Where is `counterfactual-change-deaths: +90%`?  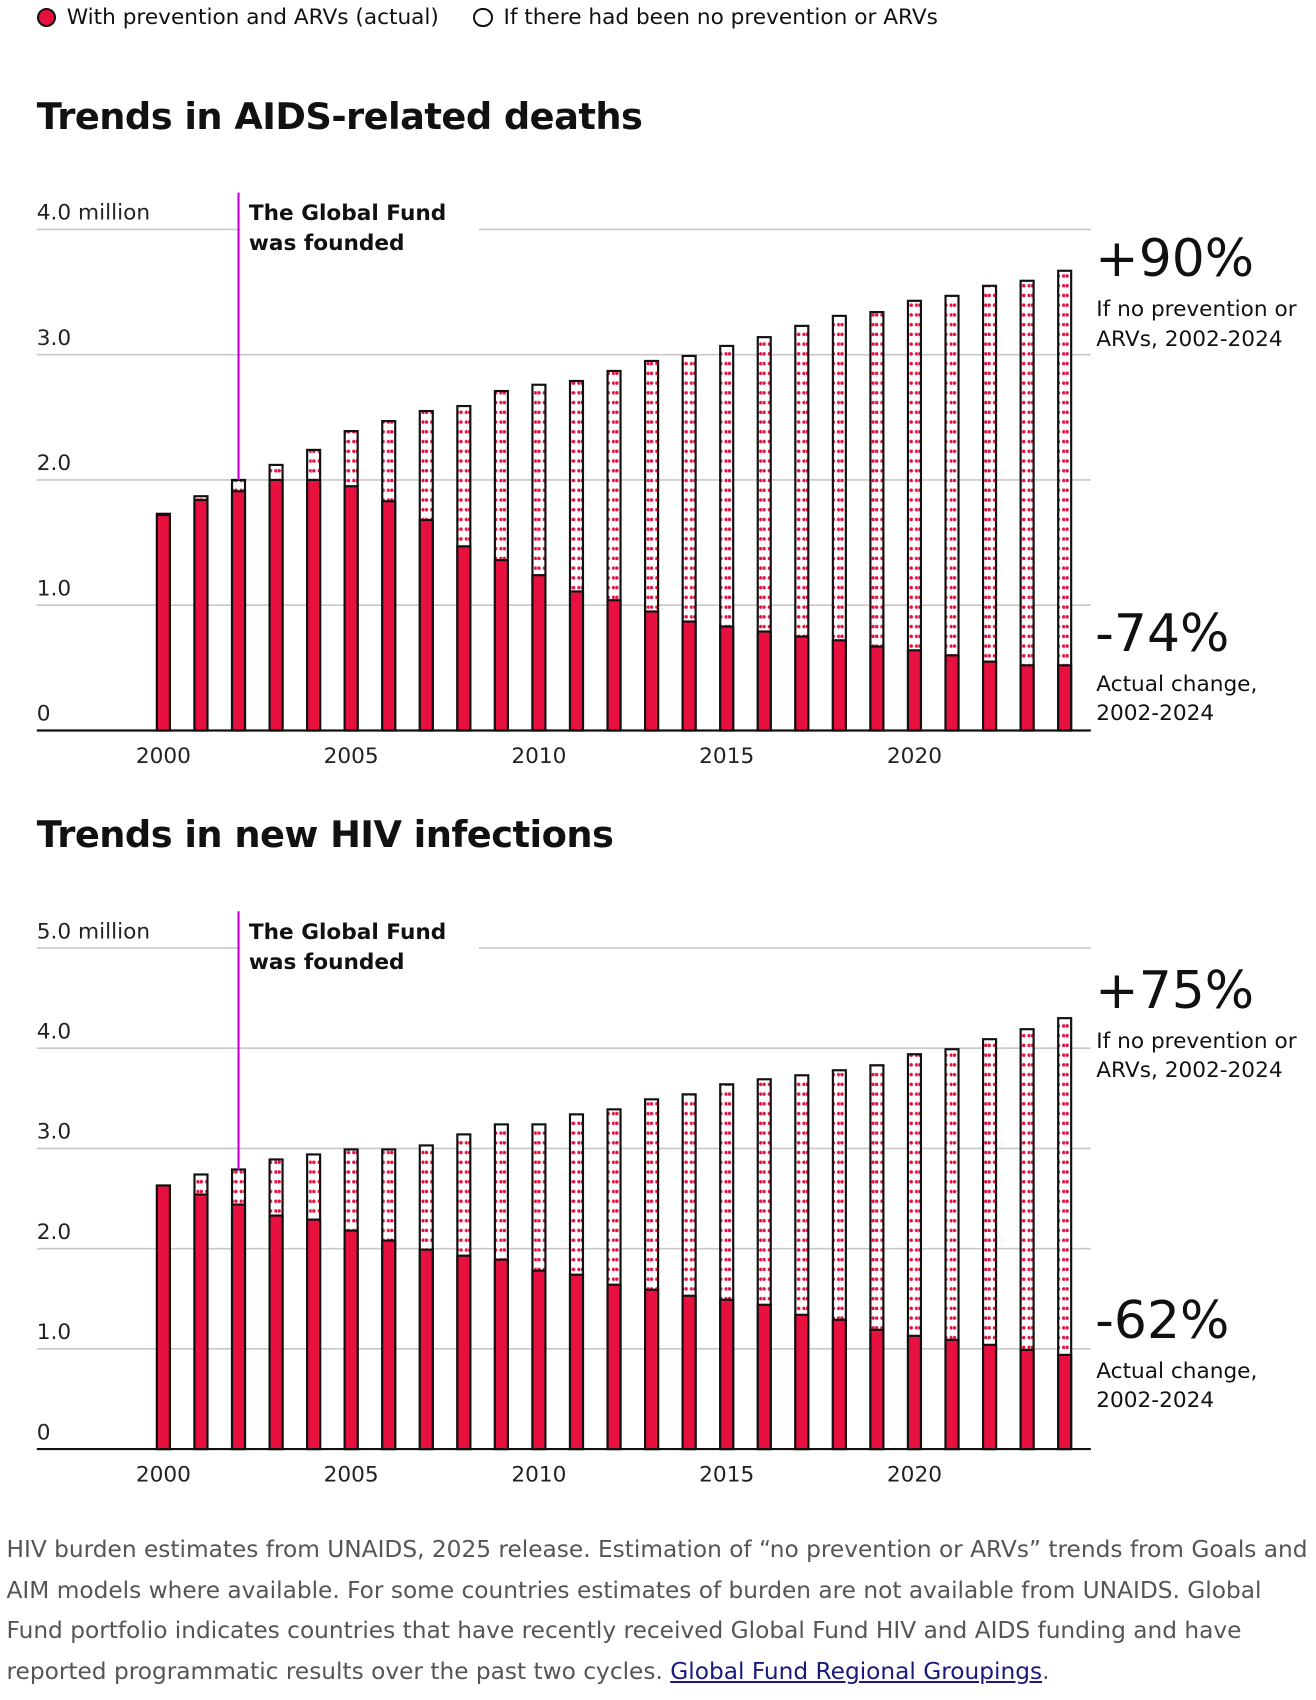 counterfactual-change-deaths: +90% is located at coordinates (1175, 259).